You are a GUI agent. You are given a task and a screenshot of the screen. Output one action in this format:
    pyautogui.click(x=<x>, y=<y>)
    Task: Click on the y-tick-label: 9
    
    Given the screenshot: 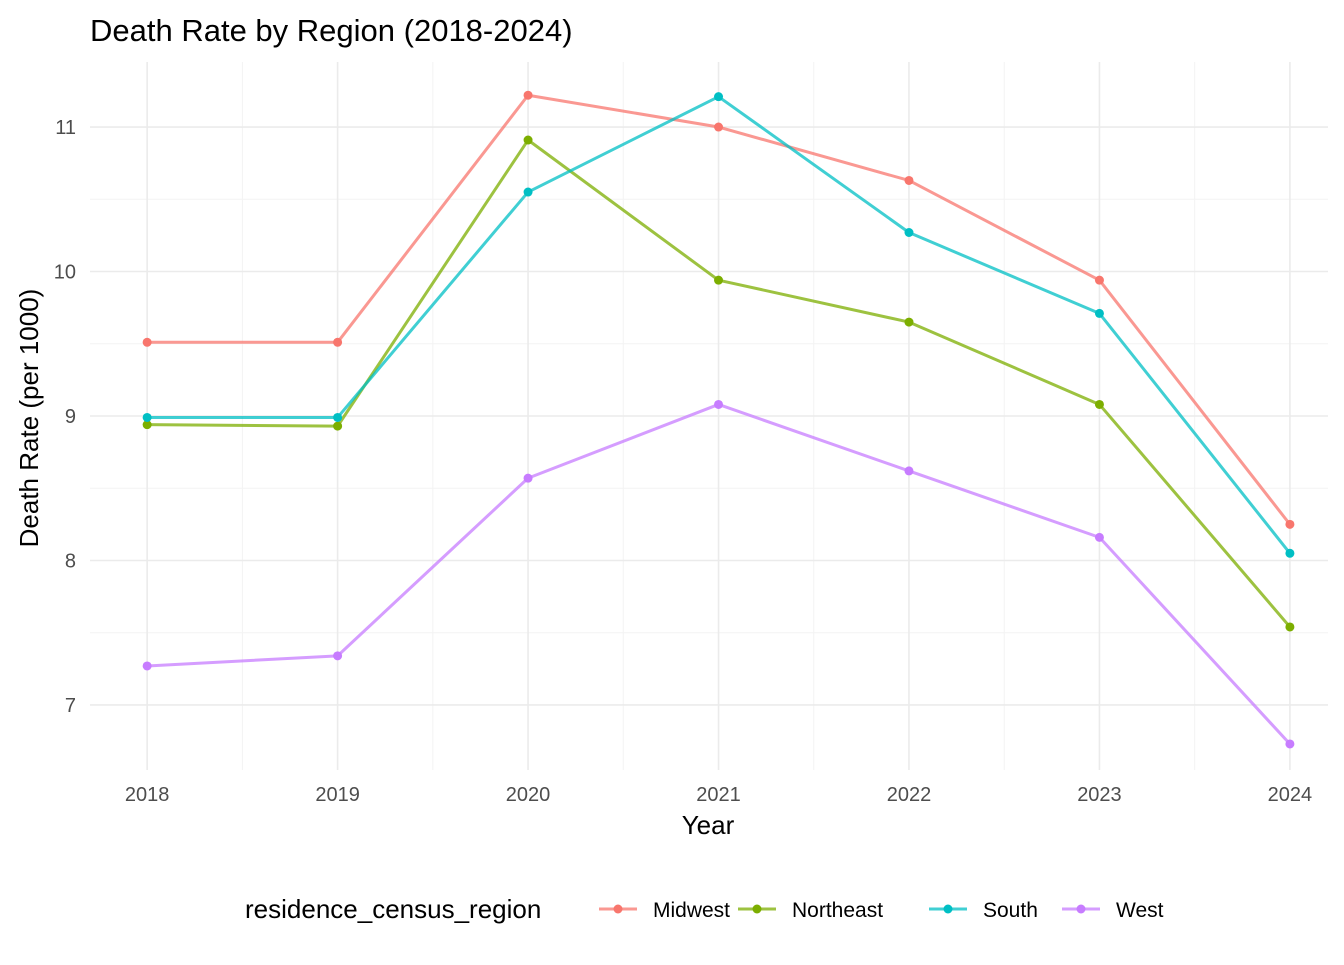 What is the action you would take?
    pyautogui.click(x=70, y=417)
    